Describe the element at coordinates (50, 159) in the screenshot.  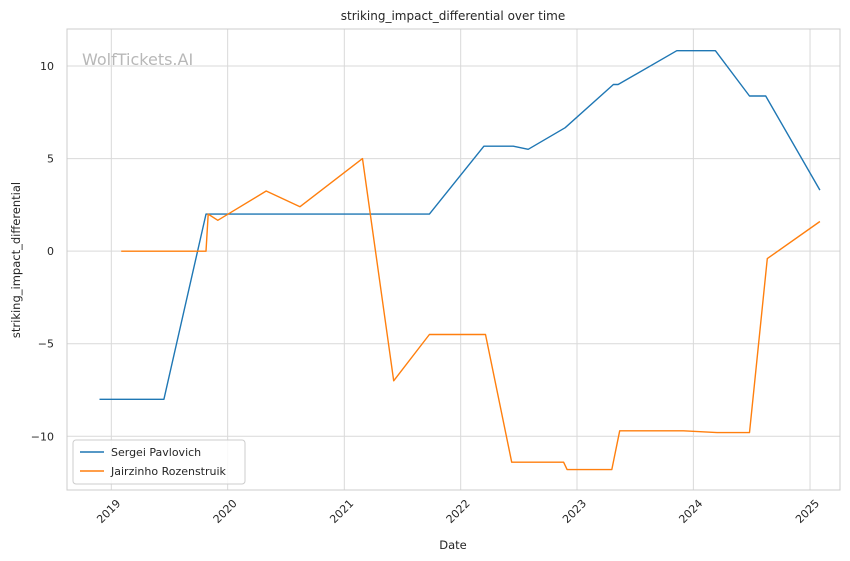
I see `y-tick-label: 5` at that location.